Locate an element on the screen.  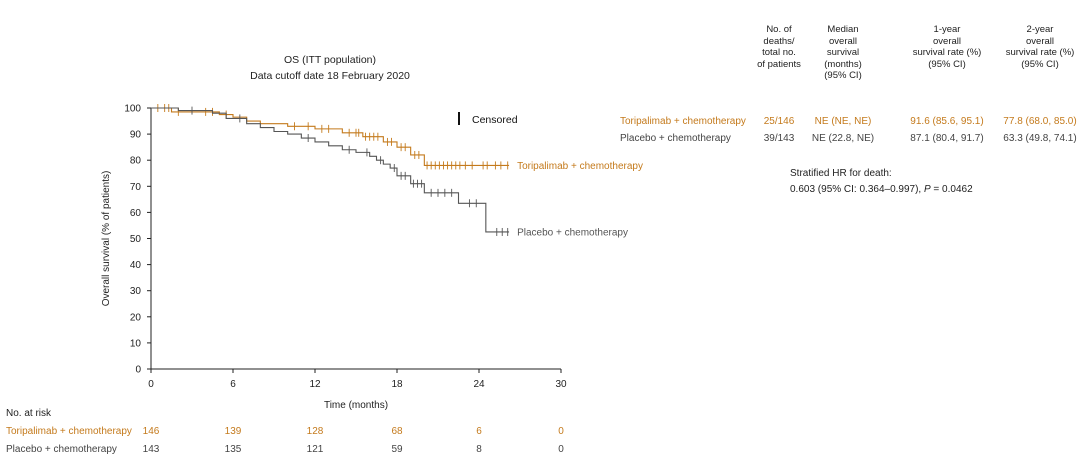
x-tick-label: 24 is located at coordinates (479, 384).